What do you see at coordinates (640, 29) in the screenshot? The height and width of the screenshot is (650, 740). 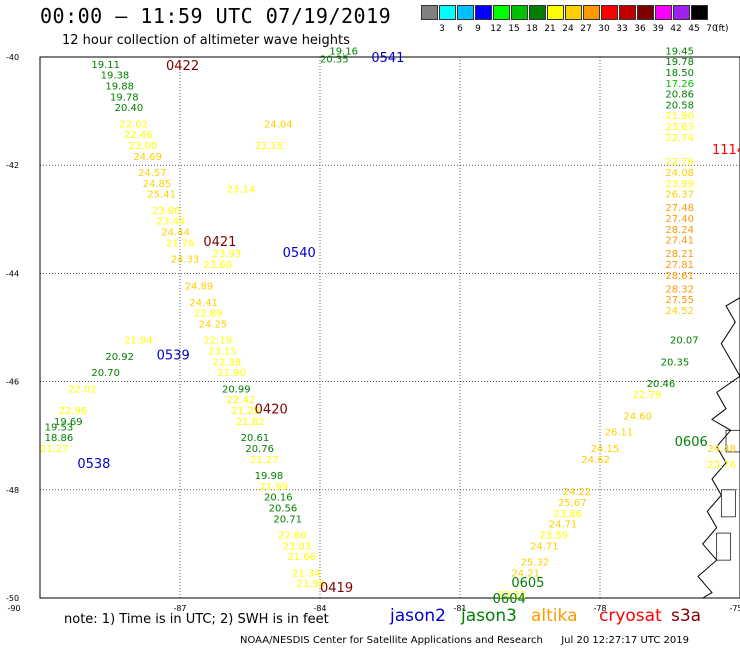 I see `legend-label: 36` at bounding box center [640, 29].